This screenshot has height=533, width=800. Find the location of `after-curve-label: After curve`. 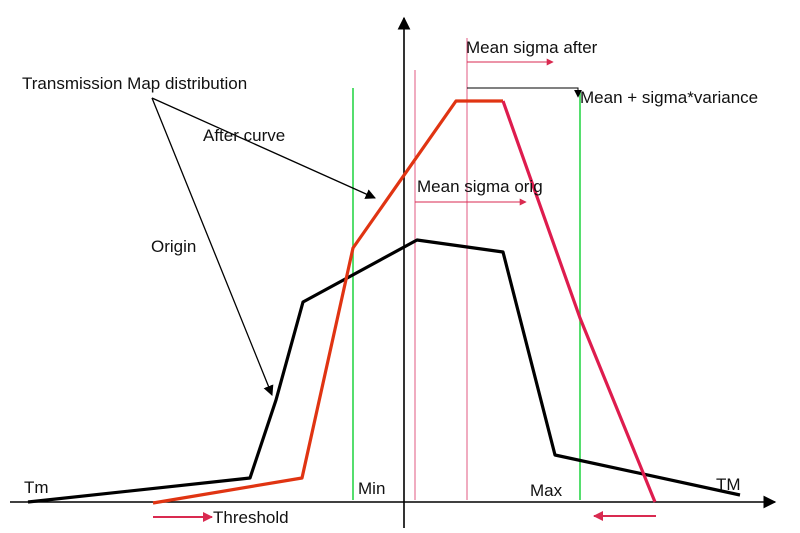

after-curve-label: After curve is located at coordinates (244, 135).